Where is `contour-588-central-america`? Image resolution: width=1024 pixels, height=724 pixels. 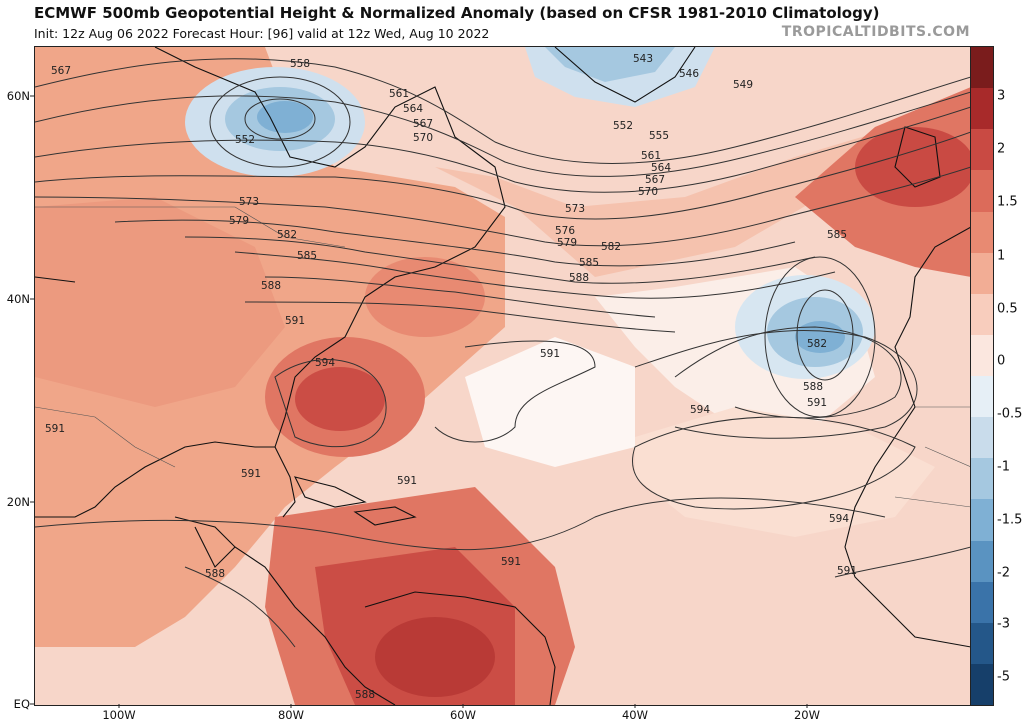 contour-588-central-america is located at coordinates (240, 607).